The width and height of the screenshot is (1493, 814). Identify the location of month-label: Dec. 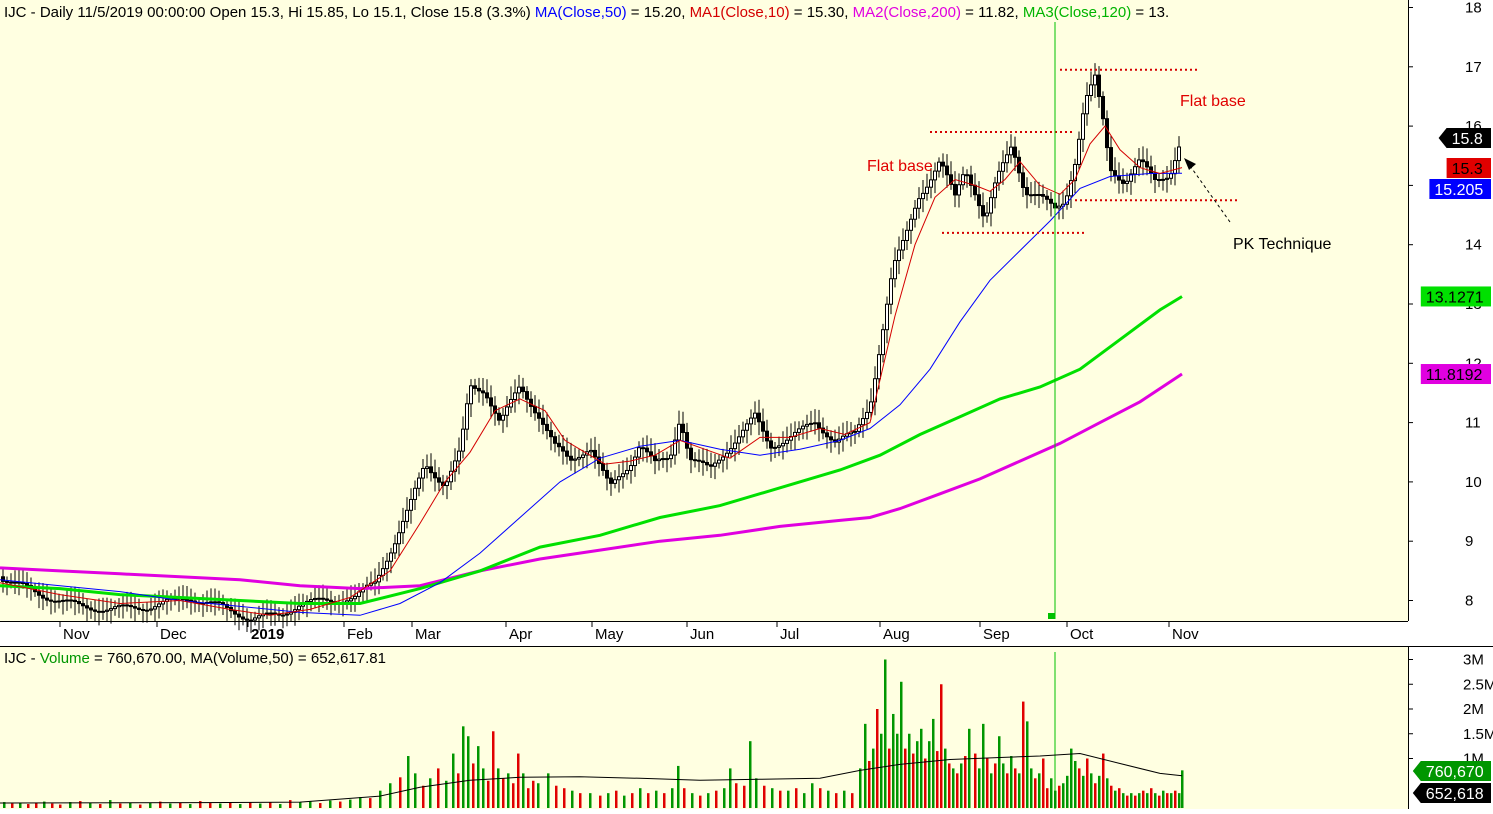
(173, 634).